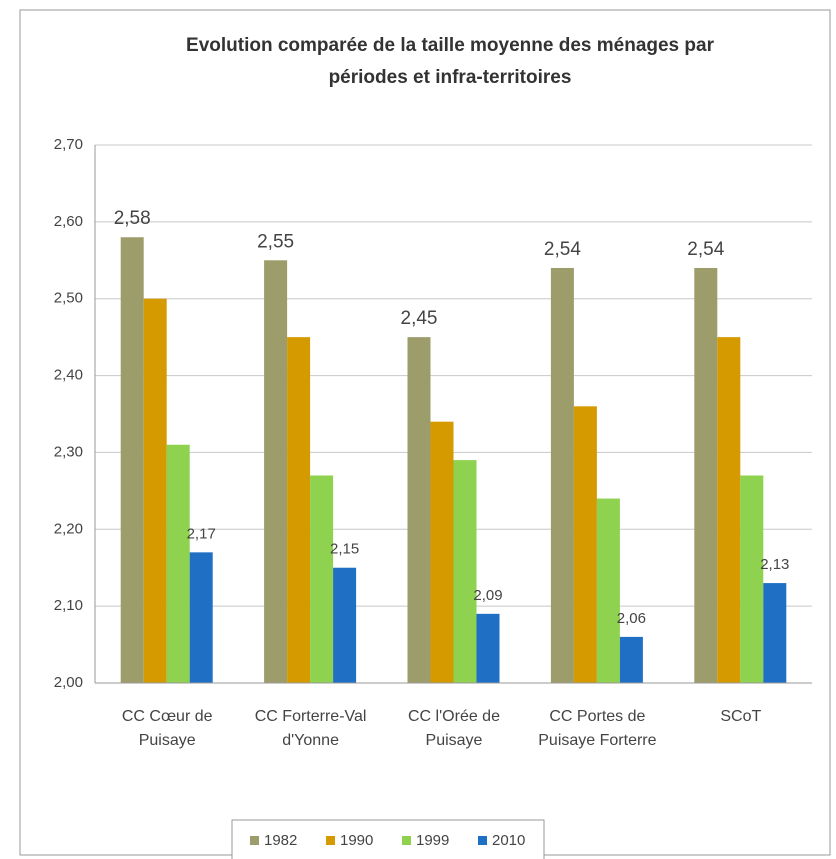 The height and width of the screenshot is (859, 836). Describe the element at coordinates (68, 144) in the screenshot. I see `y-tick-label: 2,70` at that location.